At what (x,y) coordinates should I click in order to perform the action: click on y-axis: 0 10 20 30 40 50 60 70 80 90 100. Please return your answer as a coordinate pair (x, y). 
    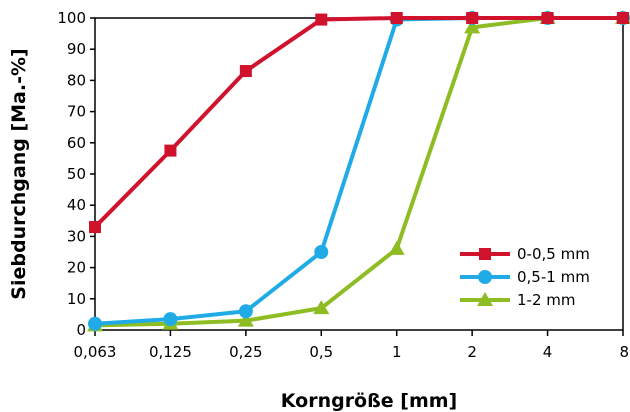
    Looking at the image, I should click on (76, 174).